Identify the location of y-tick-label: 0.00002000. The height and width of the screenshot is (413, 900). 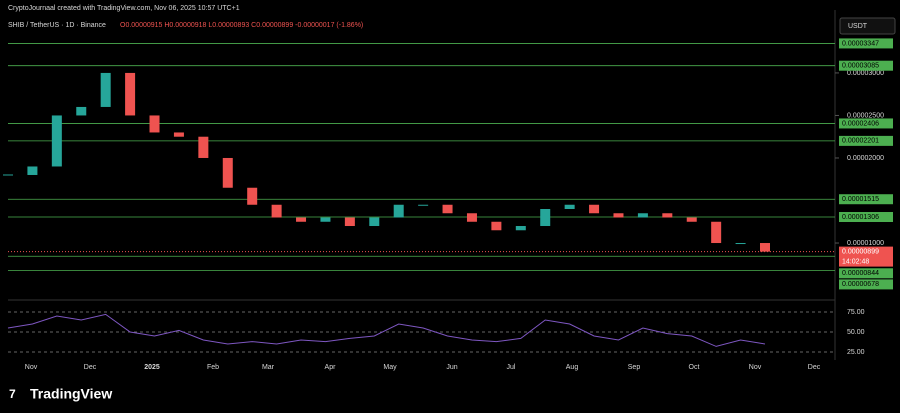
(865, 158).